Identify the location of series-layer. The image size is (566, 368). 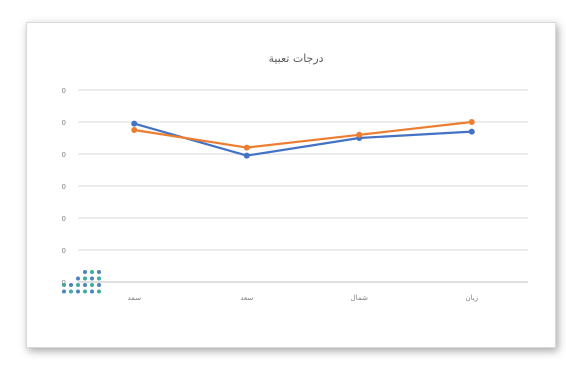
(303, 139).